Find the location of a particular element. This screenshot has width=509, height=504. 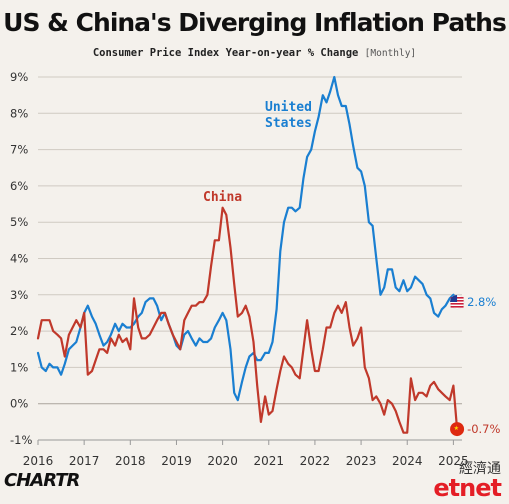

y-tick-label: 6% is located at coordinates (19, 186).